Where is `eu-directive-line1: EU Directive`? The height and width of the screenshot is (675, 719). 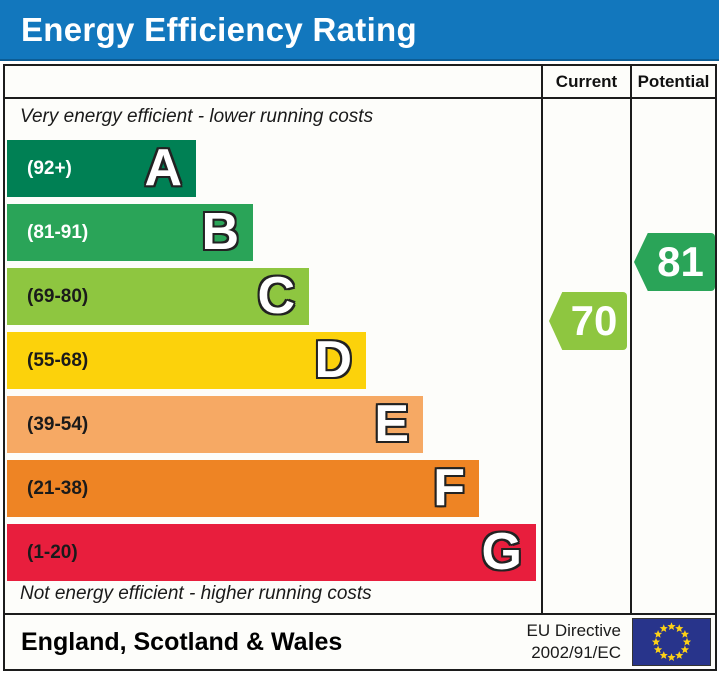 eu-directive-line1: EU Directive is located at coordinates (573, 630).